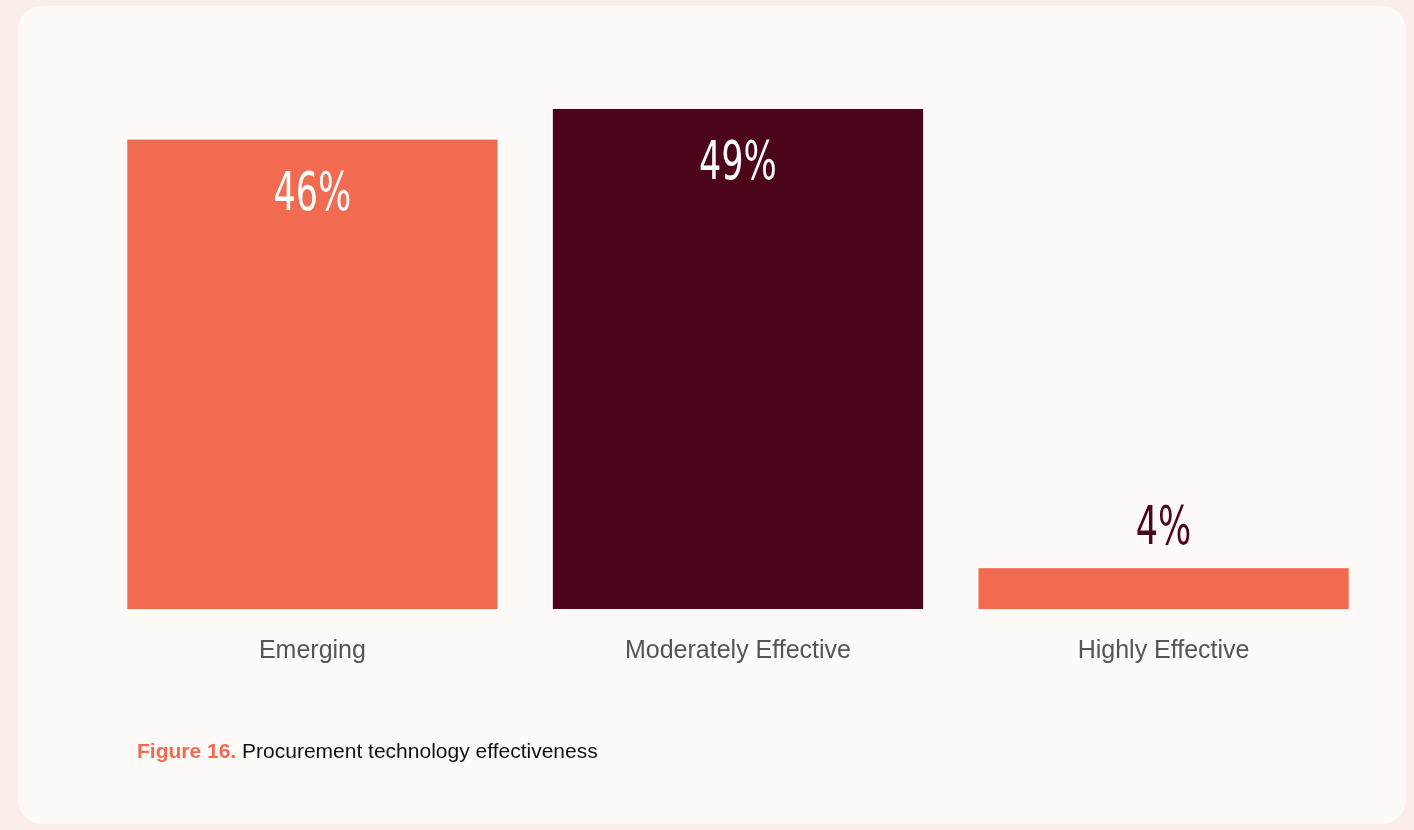  I want to click on x-tick-label: Emerging, so click(312, 649).